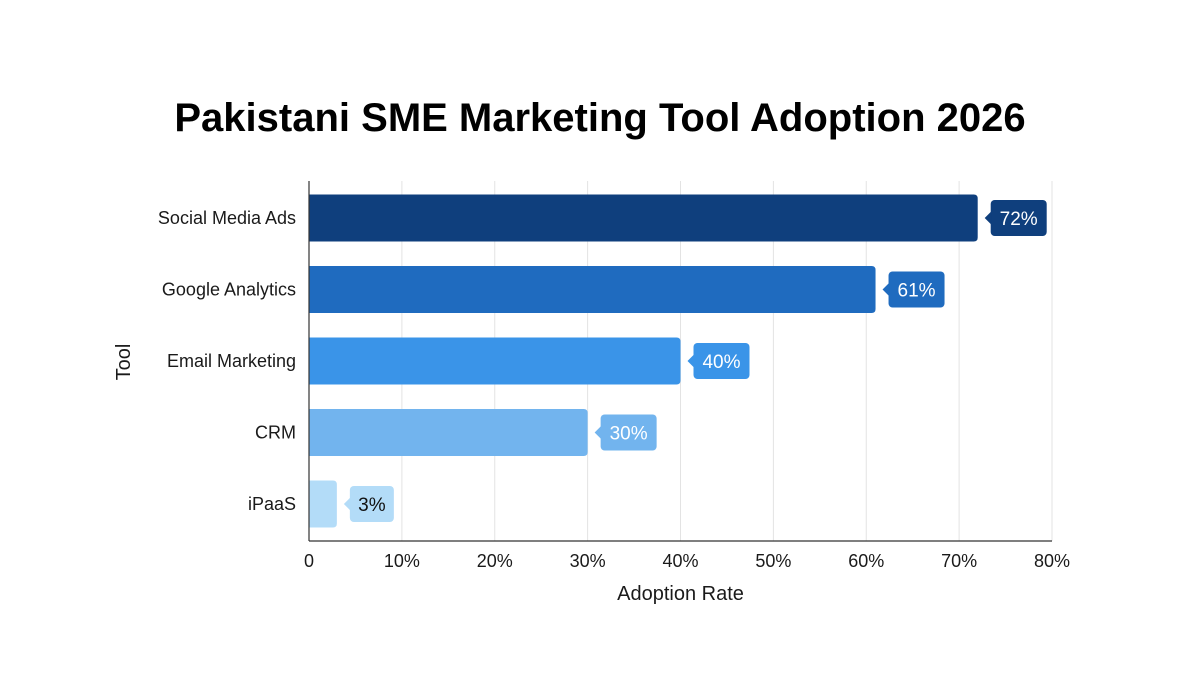  I want to click on x-tick-label: 30%, so click(588, 561).